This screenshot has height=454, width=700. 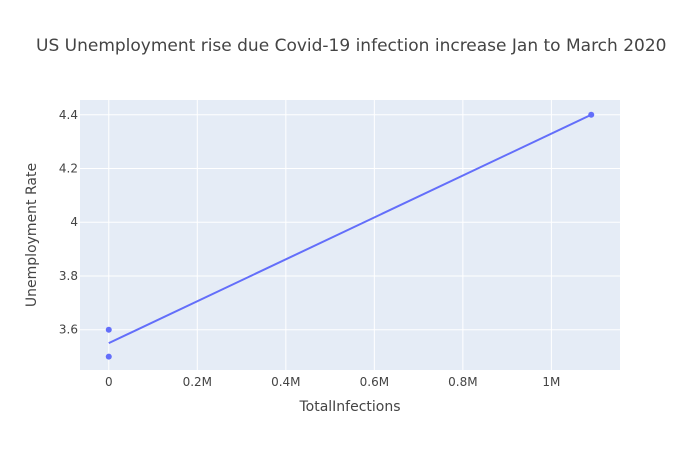 What do you see at coordinates (68, 330) in the screenshot?
I see `y-tick-label: 3.6` at bounding box center [68, 330].